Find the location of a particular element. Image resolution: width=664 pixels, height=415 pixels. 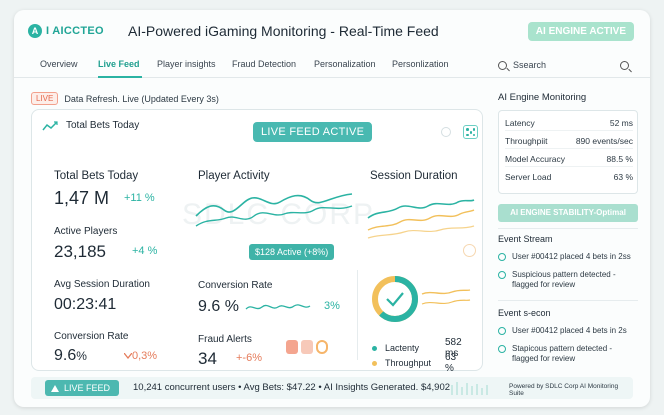

monitor-label: Throughpiit is located at coordinates (526, 141).